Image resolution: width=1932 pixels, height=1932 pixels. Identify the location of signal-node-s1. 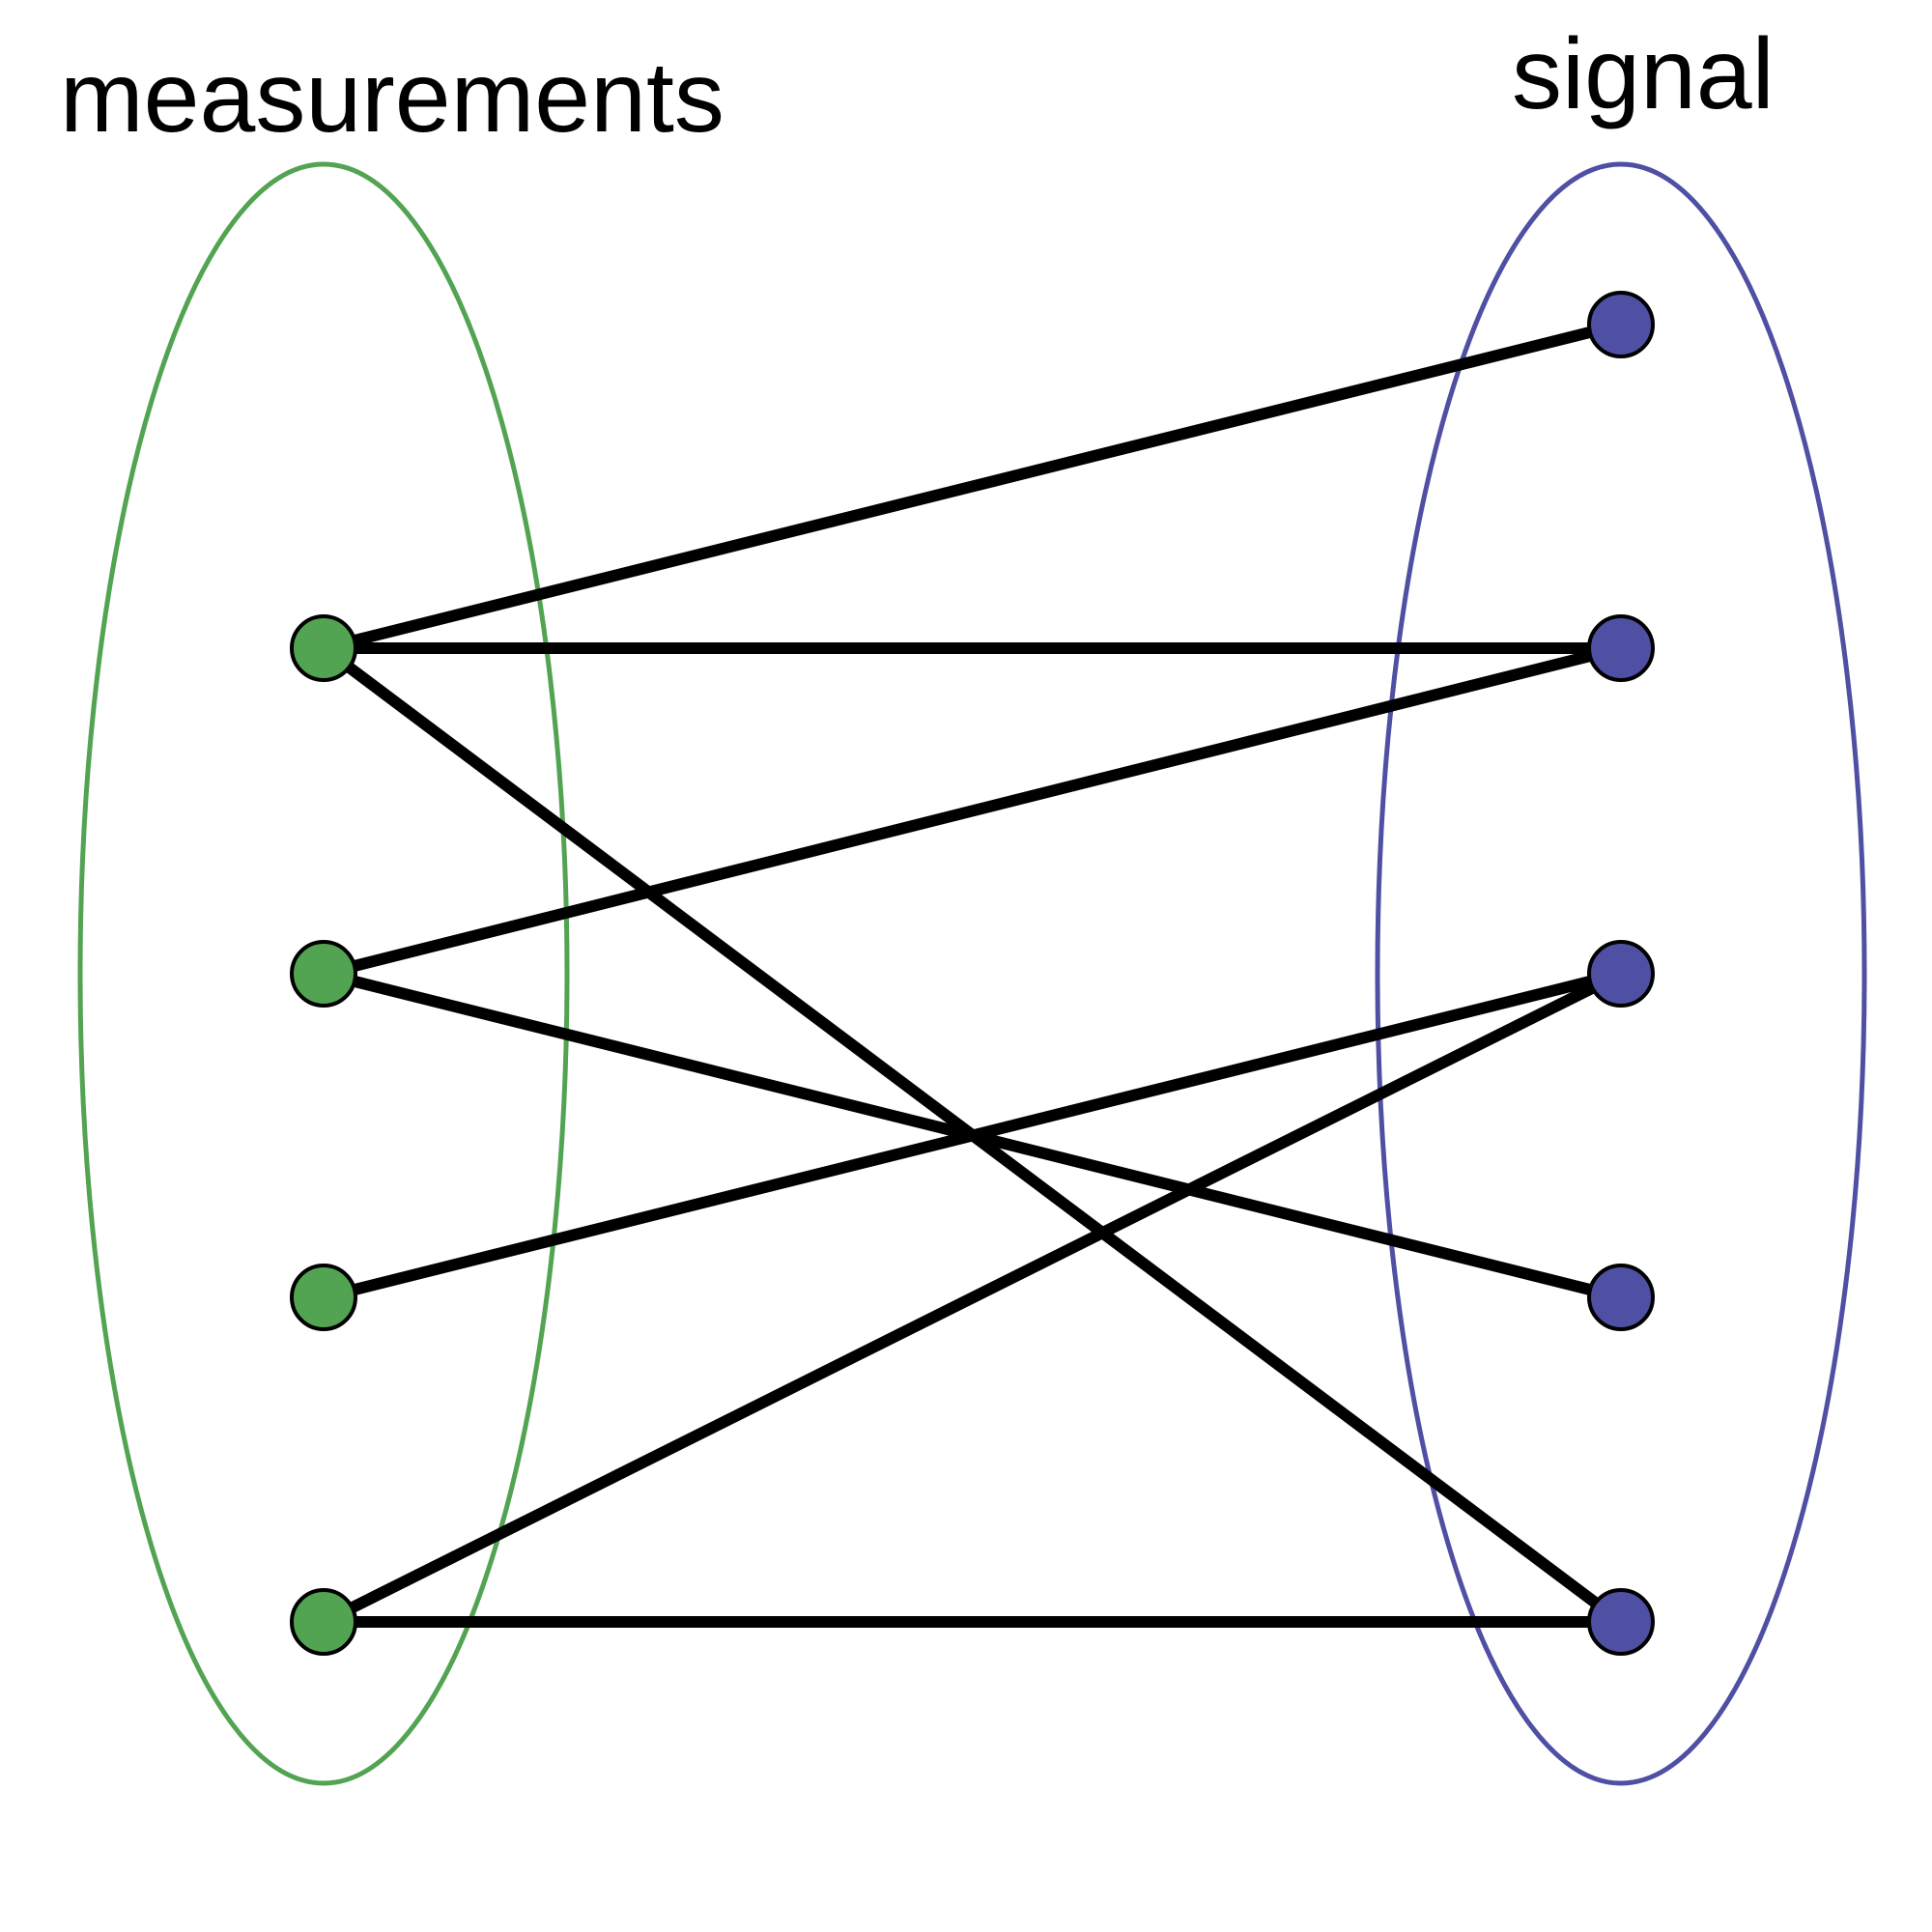
(1621, 324).